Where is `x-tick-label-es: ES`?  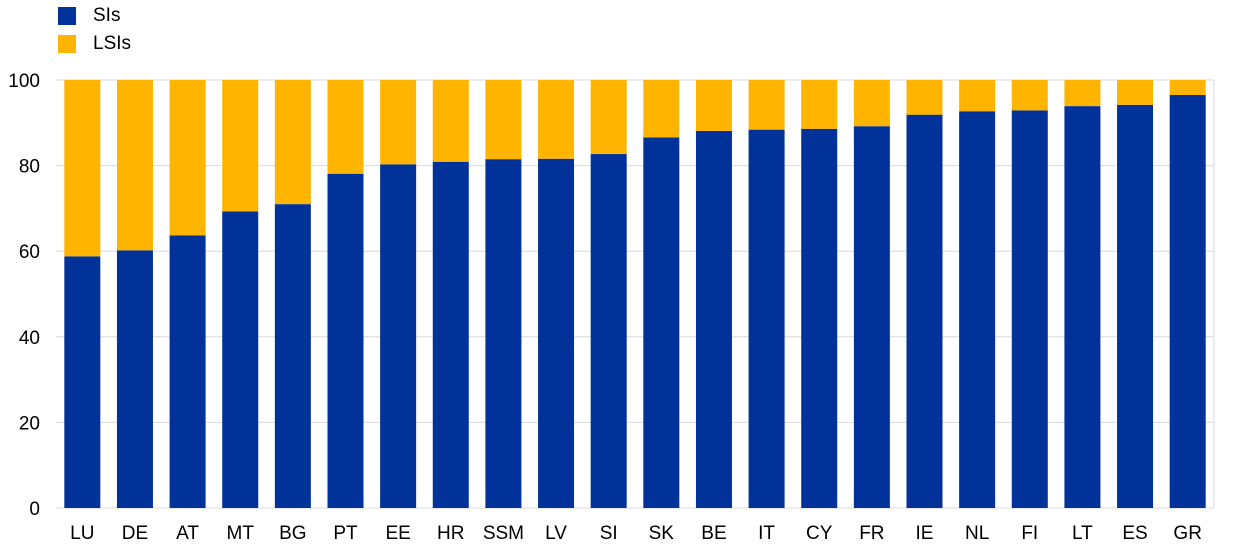
x-tick-label-es: ES is located at coordinates (1134, 533).